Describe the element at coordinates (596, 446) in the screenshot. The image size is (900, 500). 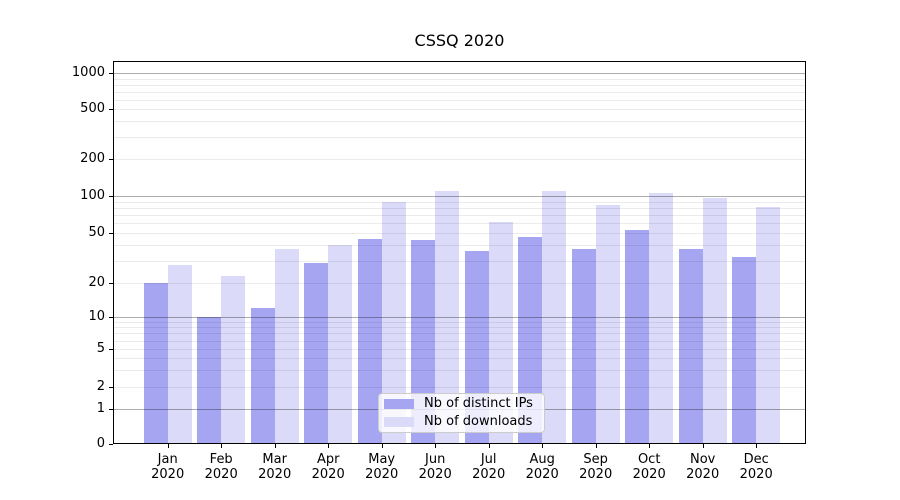
I see `x-tick-sep` at that location.